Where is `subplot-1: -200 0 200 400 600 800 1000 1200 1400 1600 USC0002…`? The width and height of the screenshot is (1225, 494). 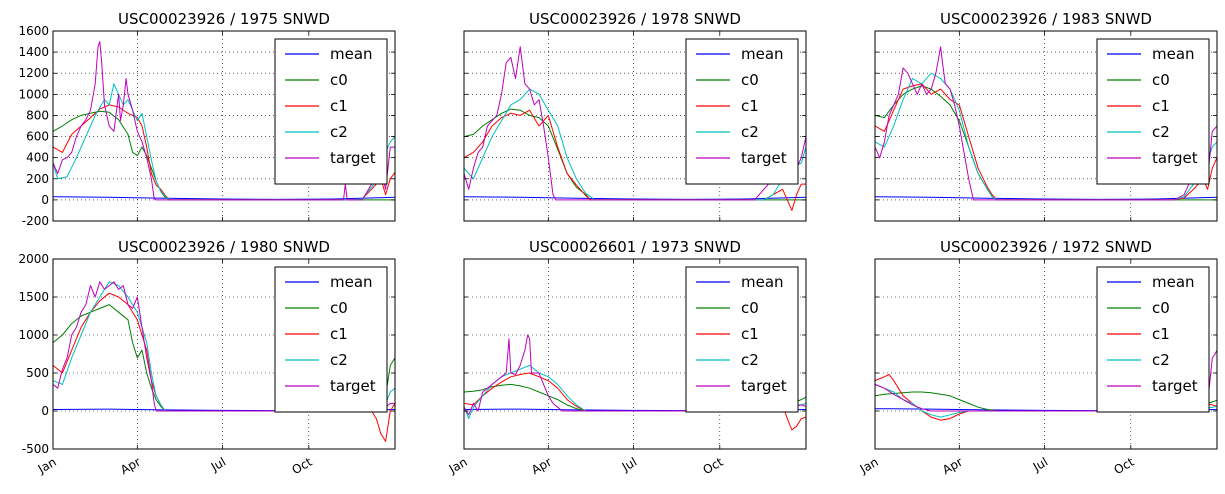
subplot-1: -200 0 200 400 600 800 1000 1200 1400 1600 USC0002… is located at coordinates (207, 119).